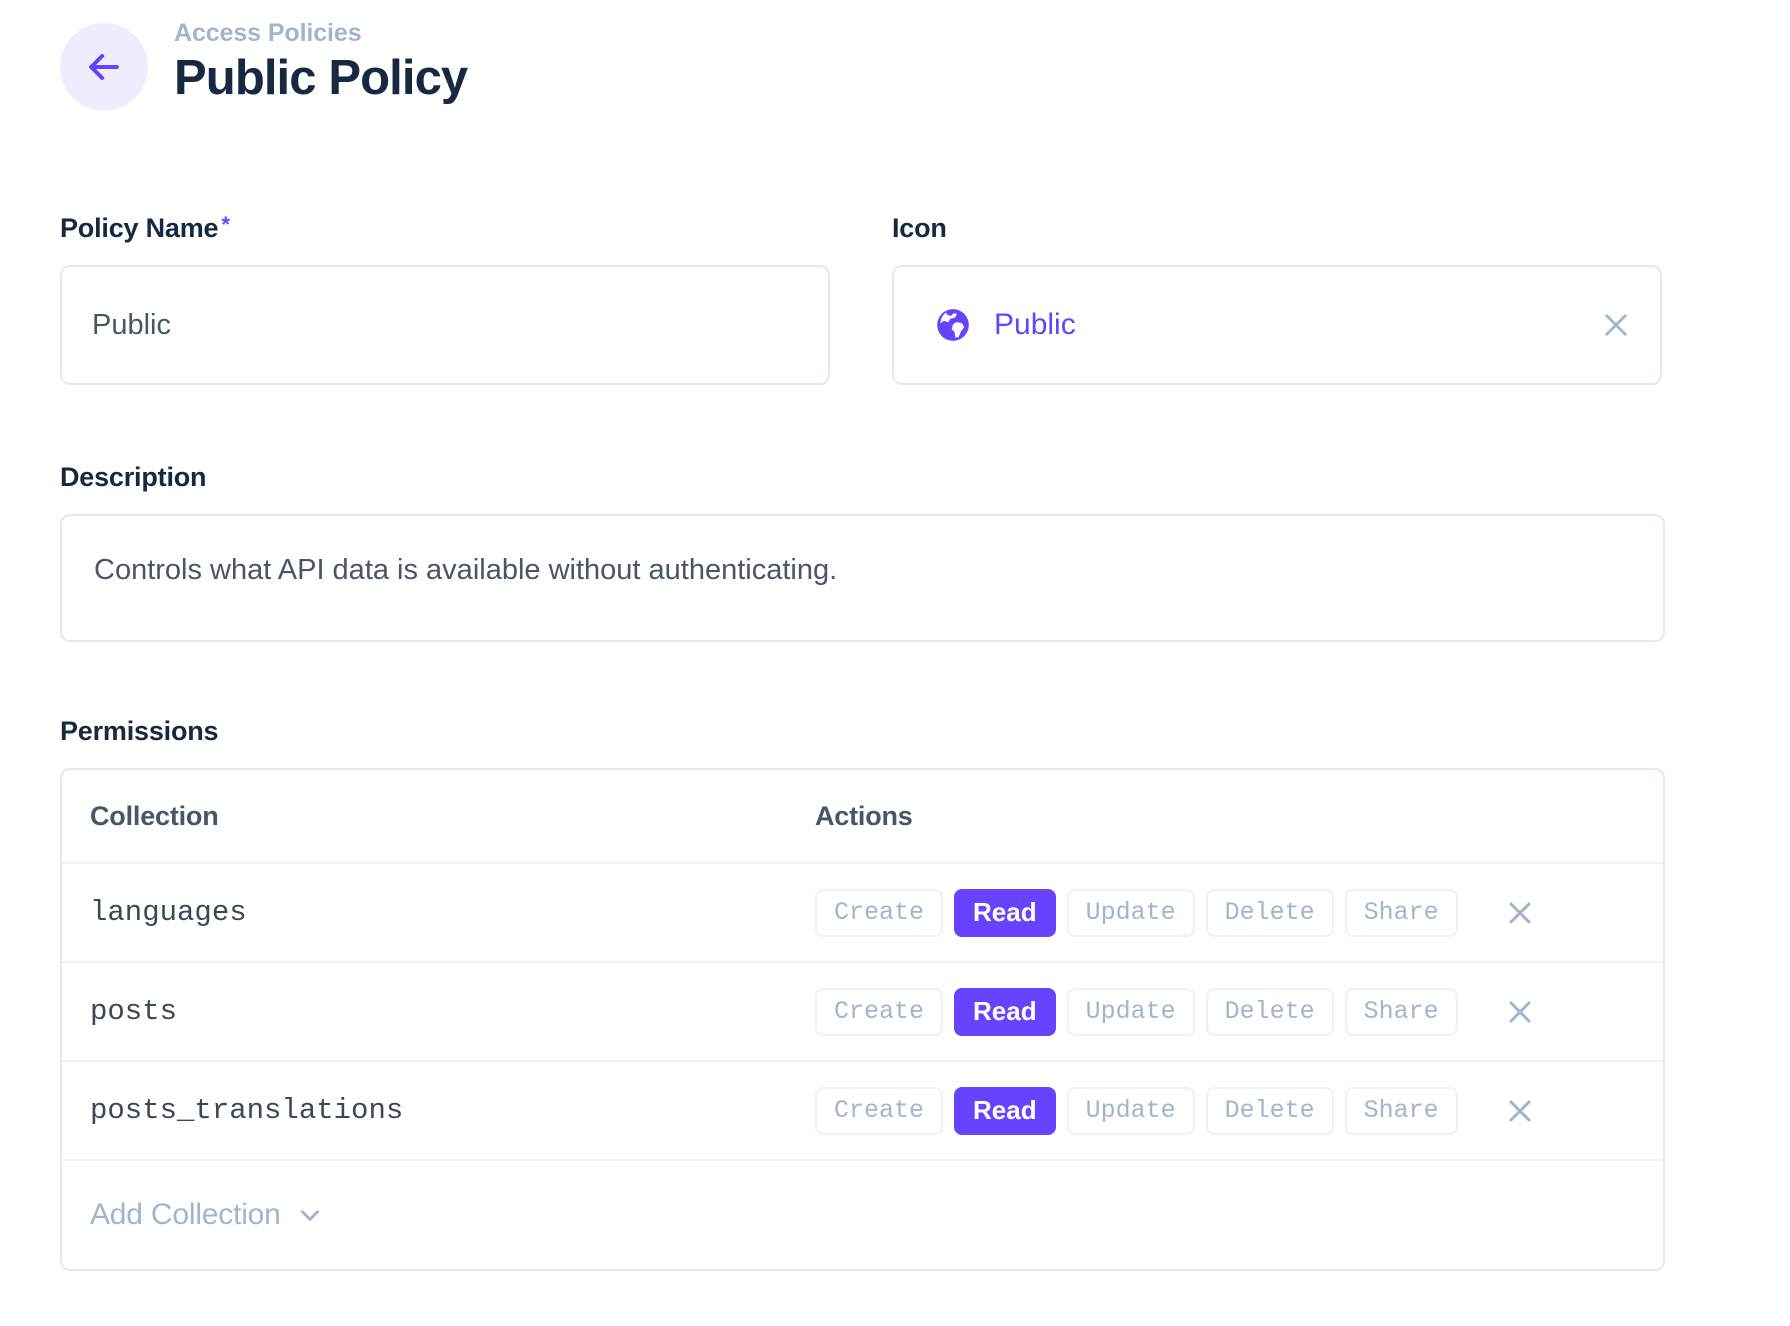 The height and width of the screenshot is (1326, 1790). Describe the element at coordinates (445, 325) in the screenshot. I see `policy-name-input: Public` at that location.